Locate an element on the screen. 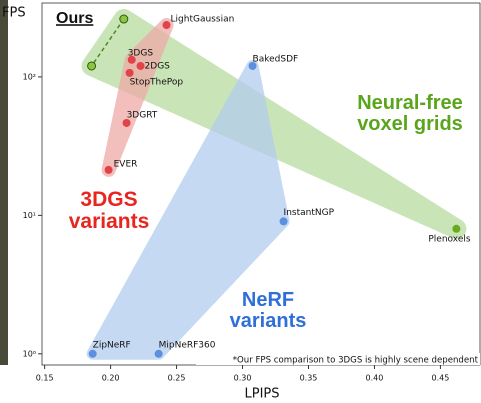 This screenshot has height=403, width=481. point-label: 3DGRT is located at coordinates (142, 115).